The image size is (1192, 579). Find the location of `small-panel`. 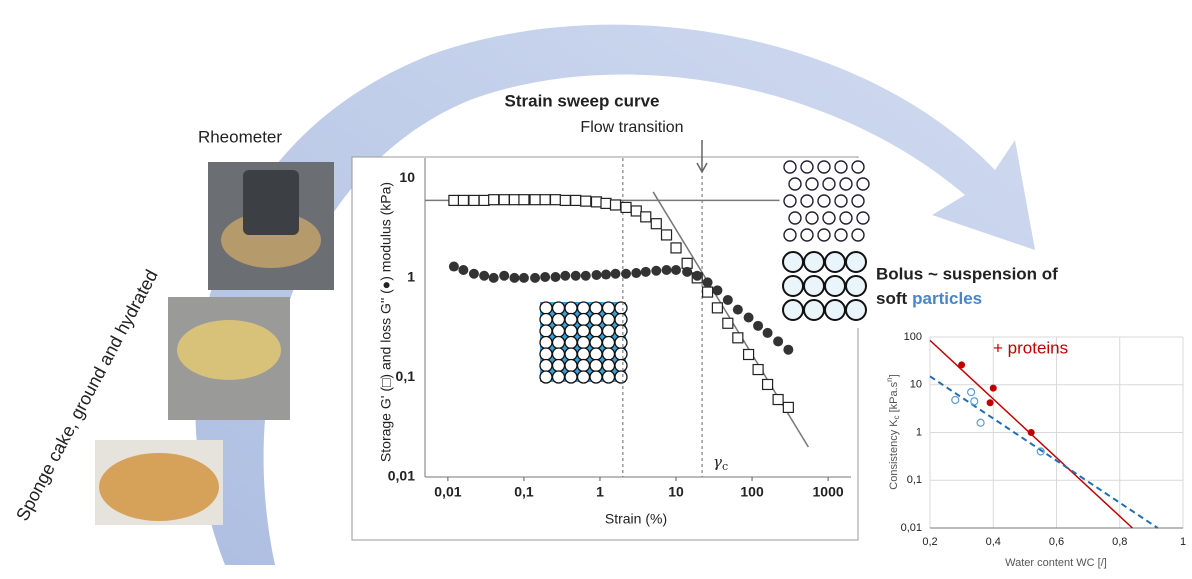

small-panel is located at coordinates (1033, 449).